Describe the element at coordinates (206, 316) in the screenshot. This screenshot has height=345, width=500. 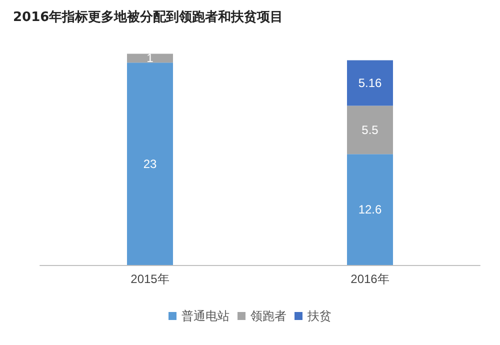
I see `legend-label: 普通电站` at that location.